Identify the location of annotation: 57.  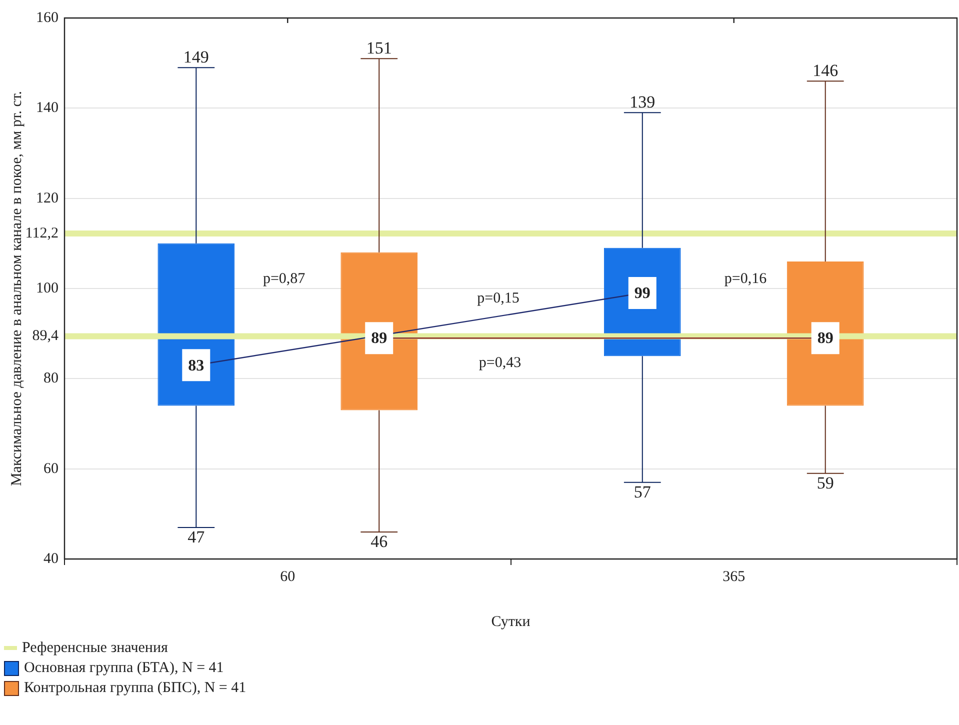
(643, 492).